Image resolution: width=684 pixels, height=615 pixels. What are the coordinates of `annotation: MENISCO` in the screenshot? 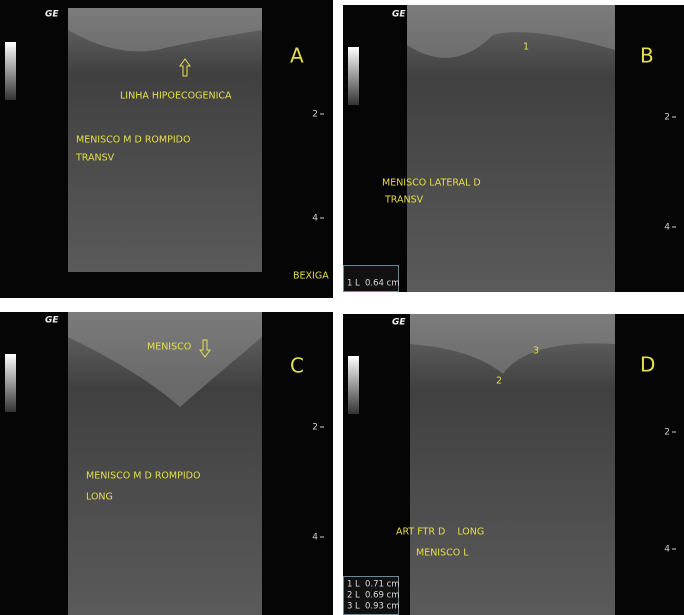 It's located at (169, 347).